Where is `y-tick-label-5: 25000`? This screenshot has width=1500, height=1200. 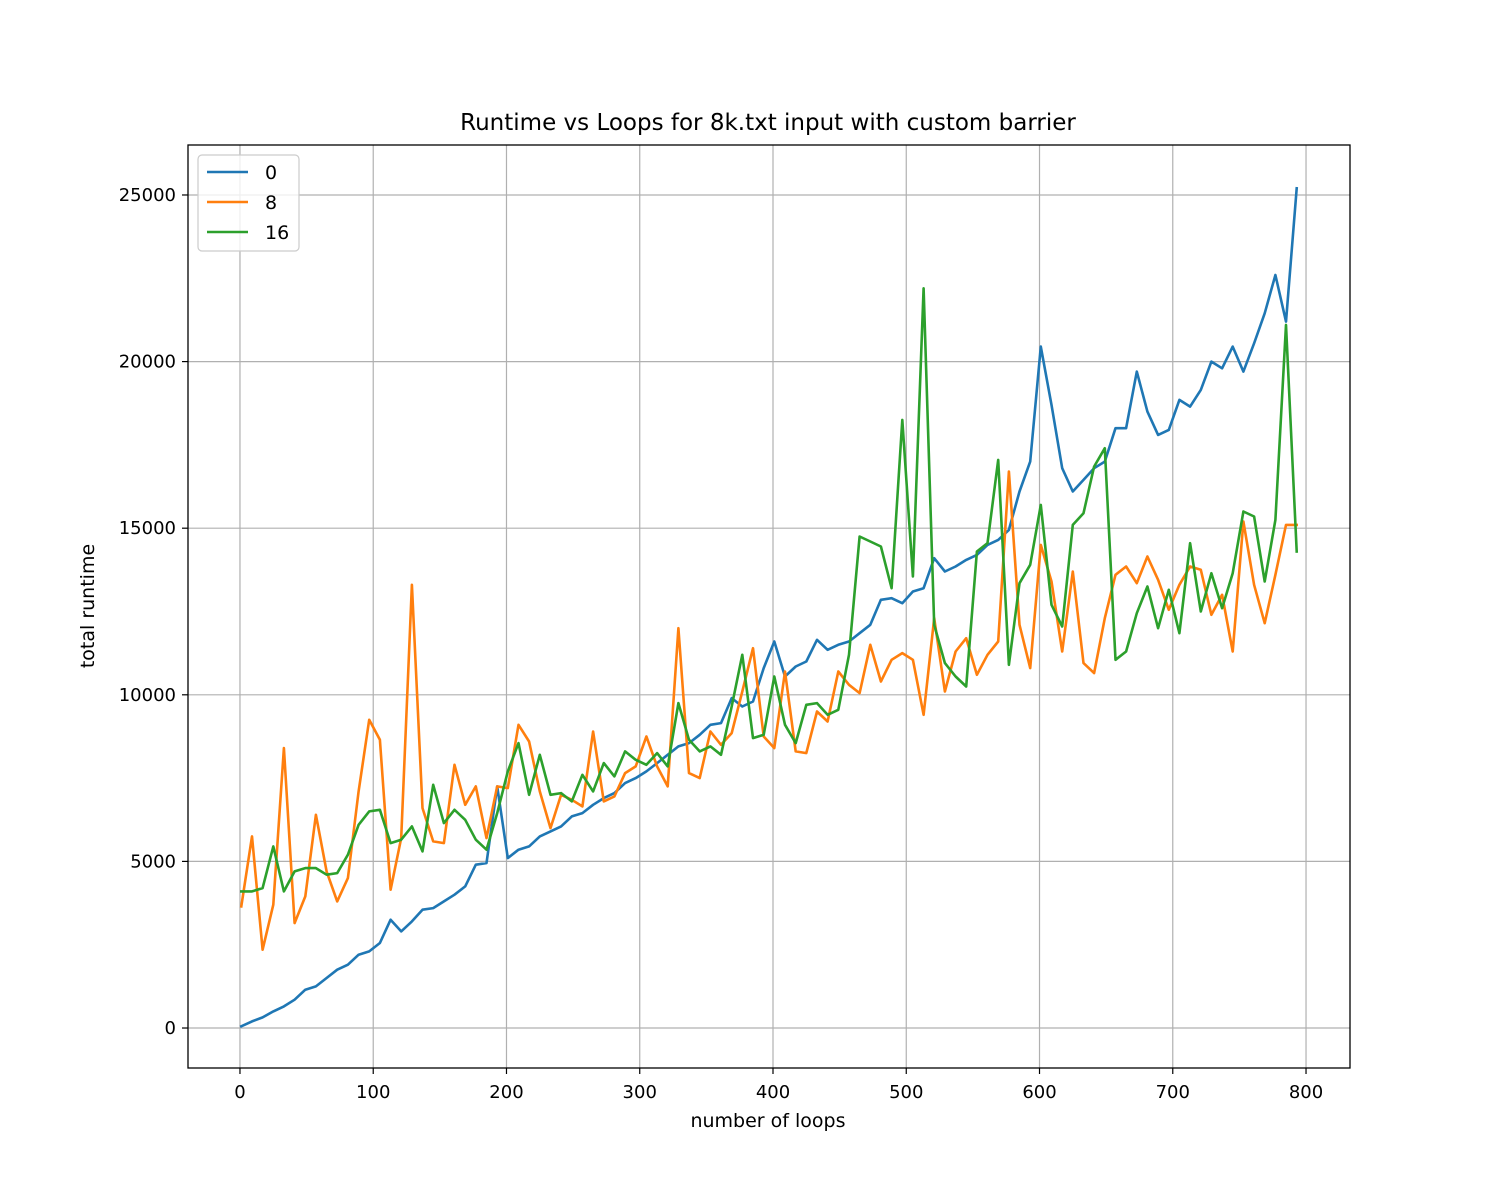 y-tick-label-5: 25000 is located at coordinates (147, 195).